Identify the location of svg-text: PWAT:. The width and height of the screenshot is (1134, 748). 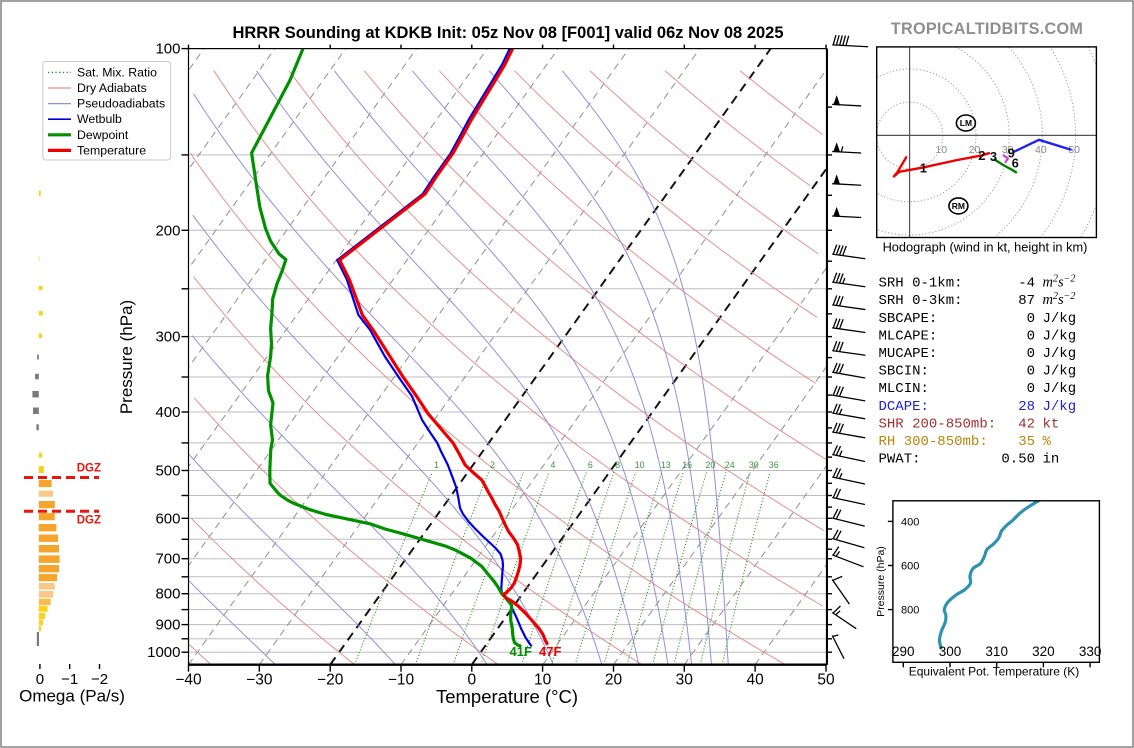
(900, 460).